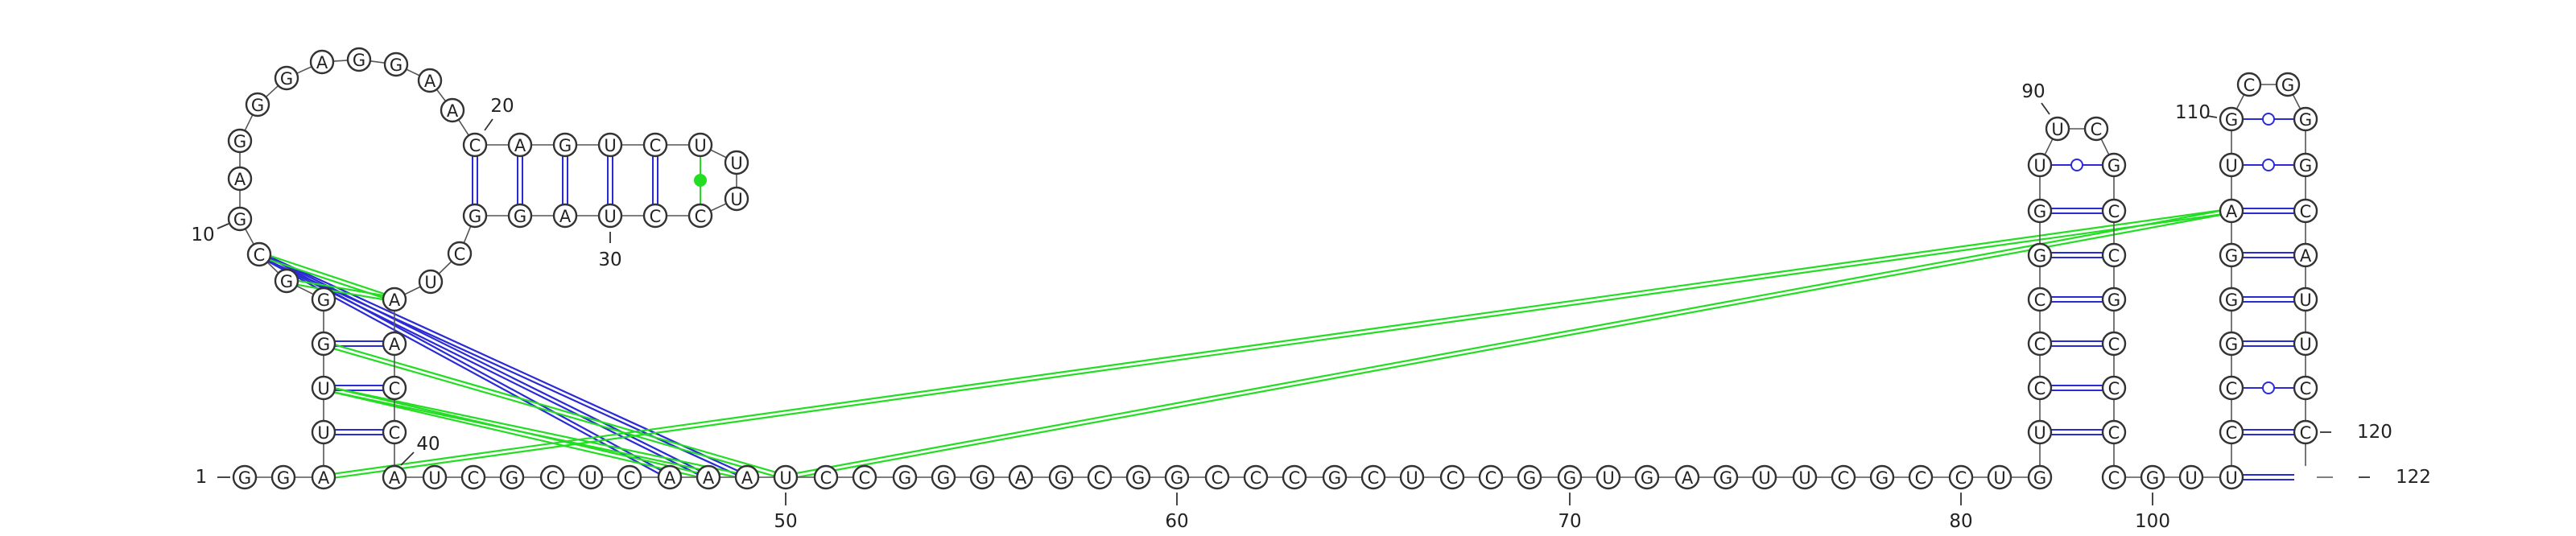 This screenshot has height=536, width=2576. I want to click on nucleotide-59: G, so click(1138, 477).